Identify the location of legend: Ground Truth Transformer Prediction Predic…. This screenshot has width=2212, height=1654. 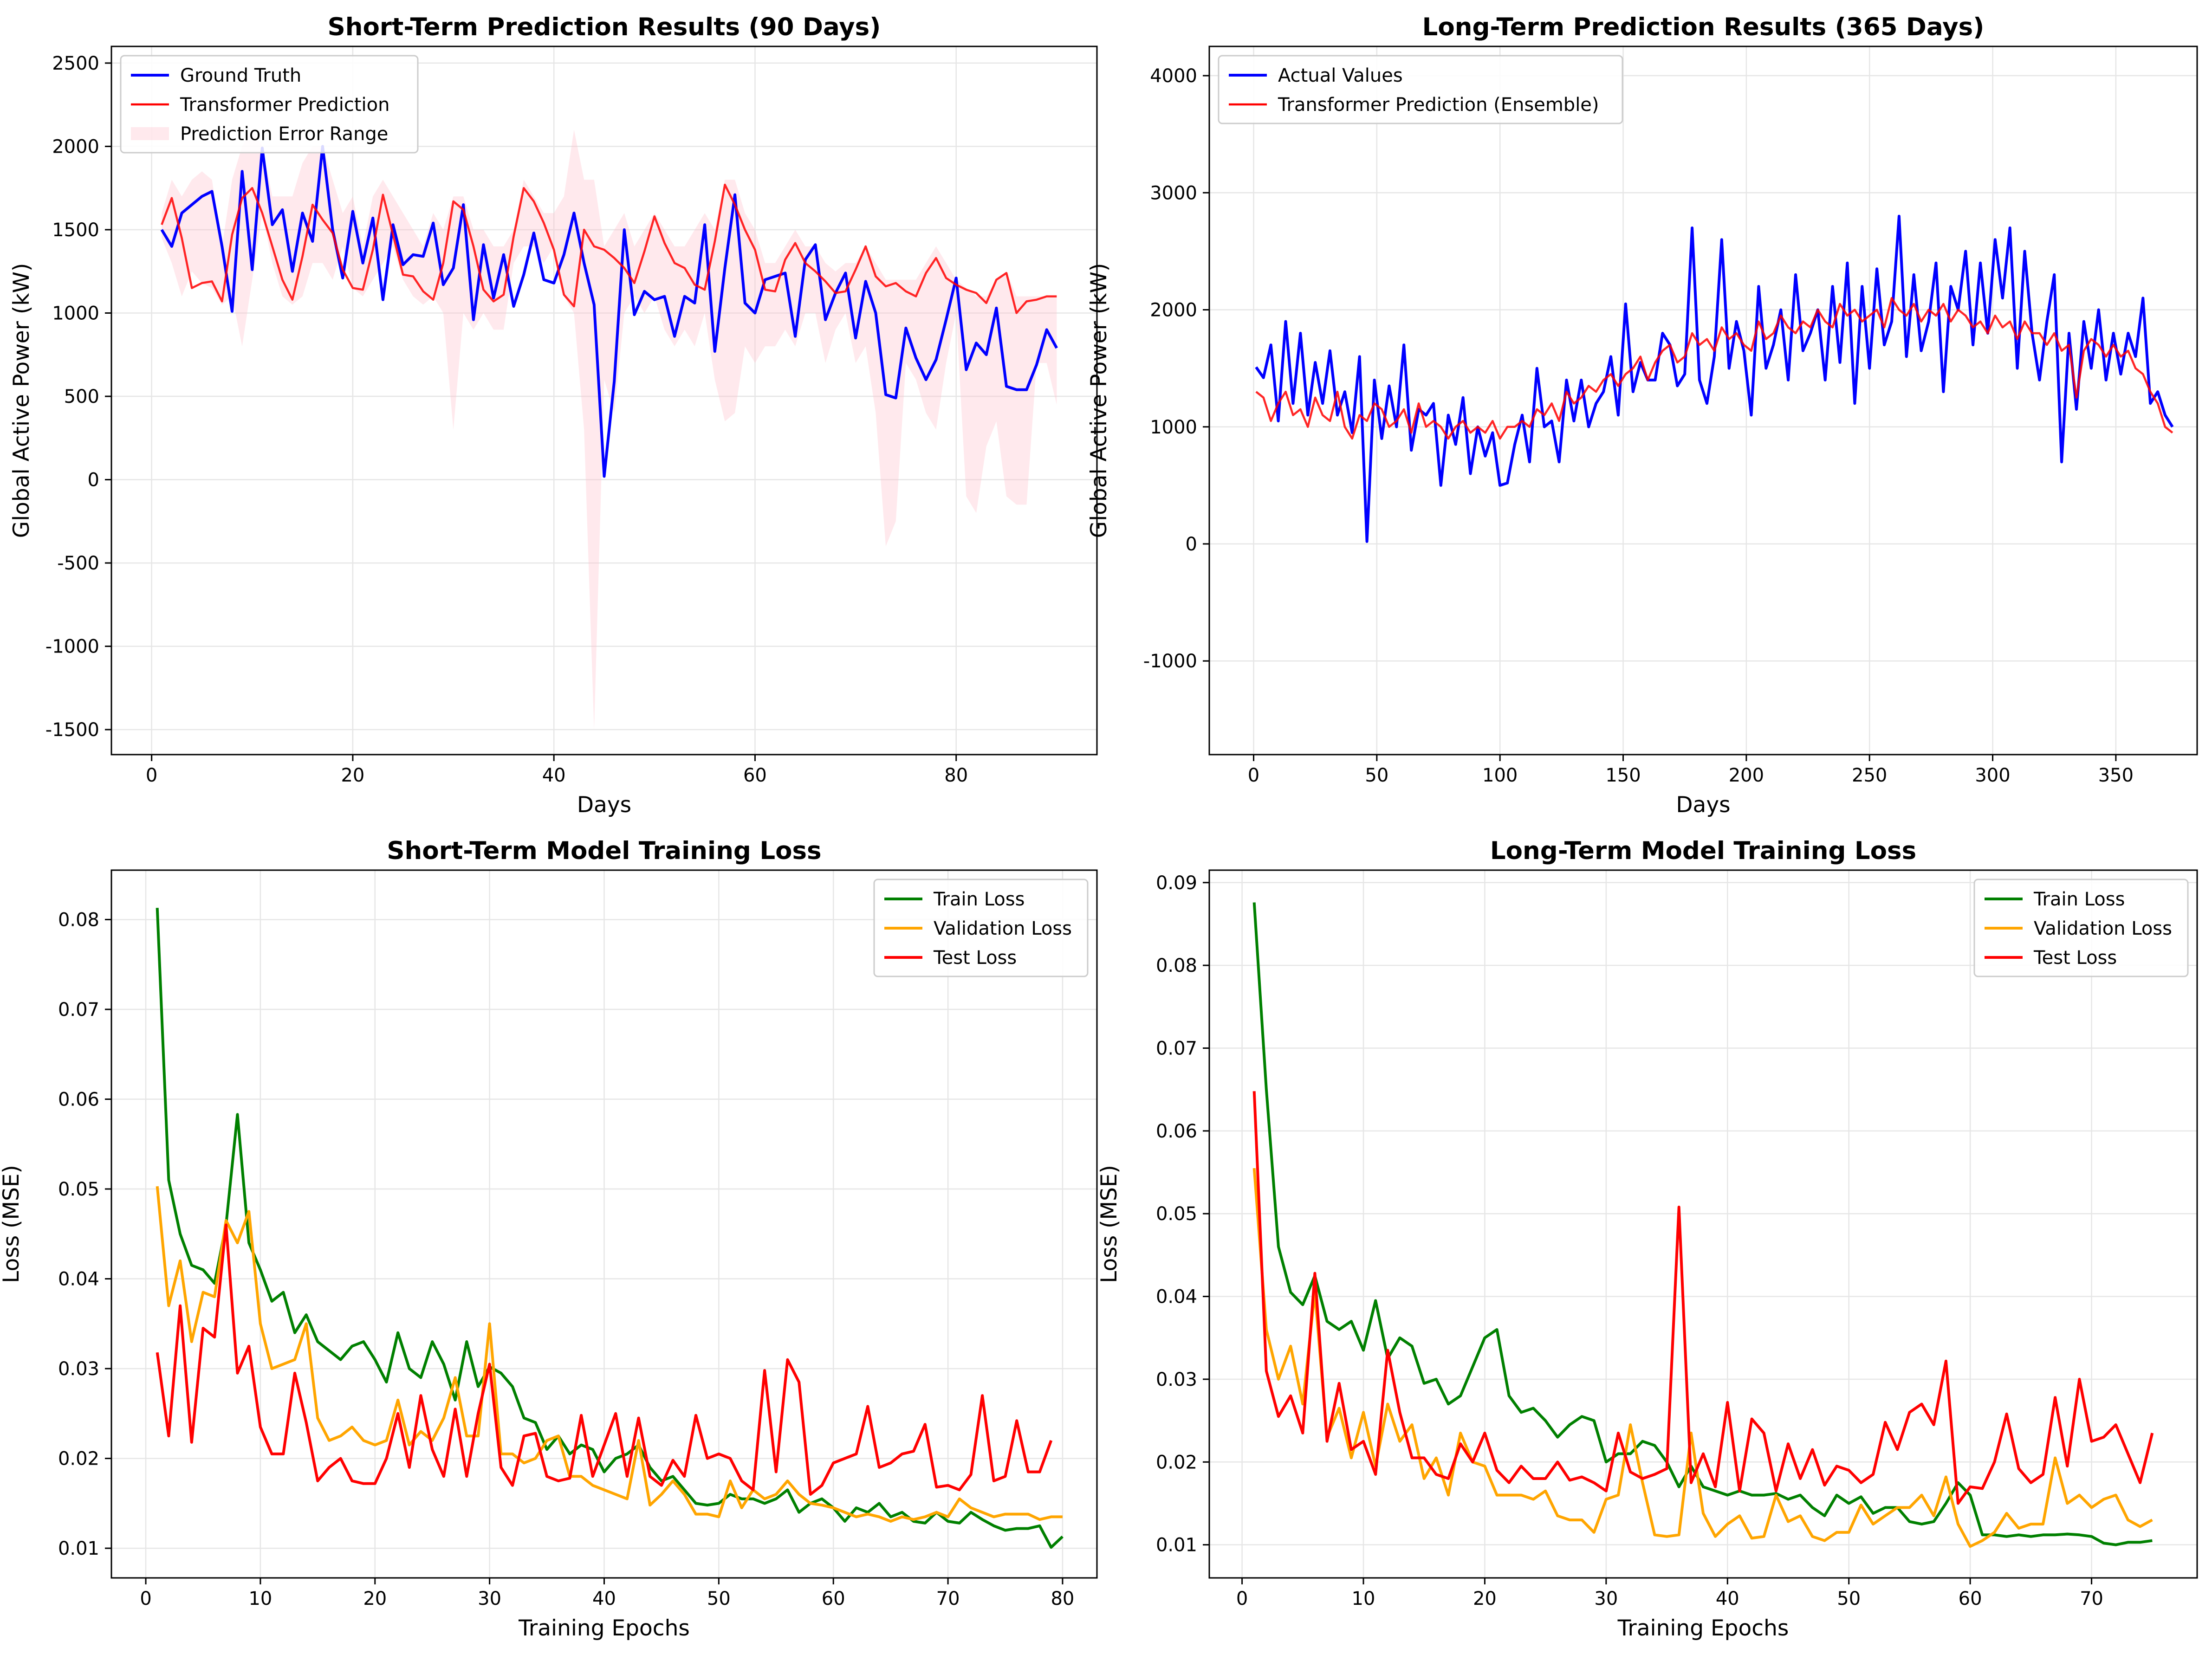
(269, 104).